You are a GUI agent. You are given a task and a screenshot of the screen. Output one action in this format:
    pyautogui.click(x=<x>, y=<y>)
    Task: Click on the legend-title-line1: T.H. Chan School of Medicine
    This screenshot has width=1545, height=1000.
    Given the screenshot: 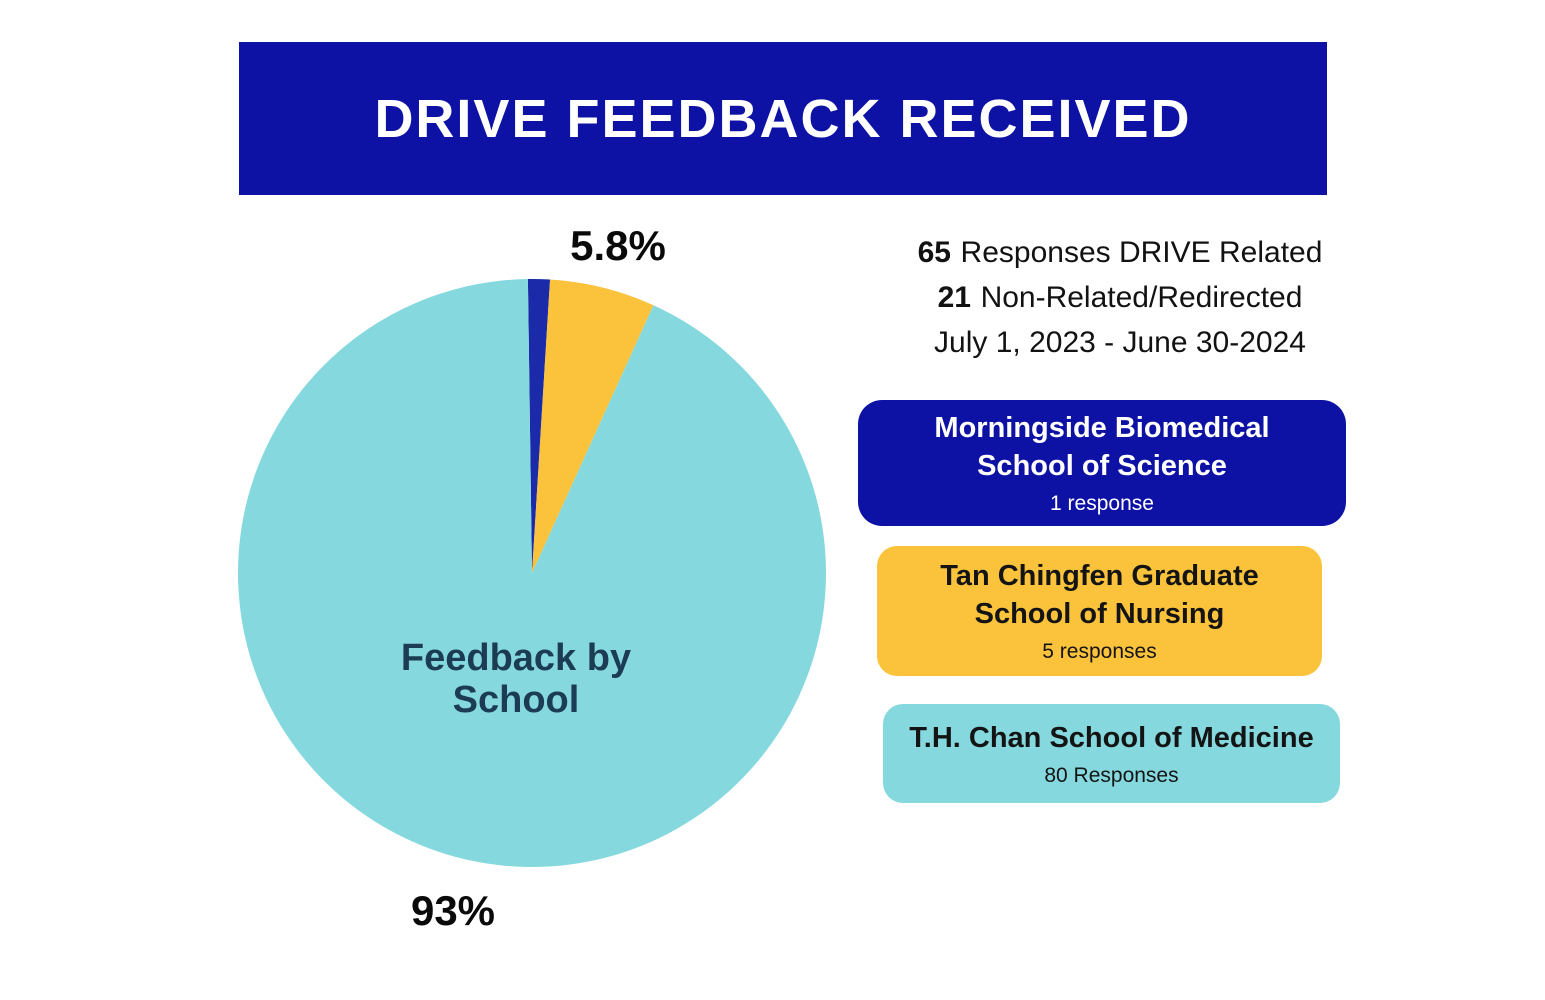 What is the action you would take?
    pyautogui.click(x=1111, y=737)
    